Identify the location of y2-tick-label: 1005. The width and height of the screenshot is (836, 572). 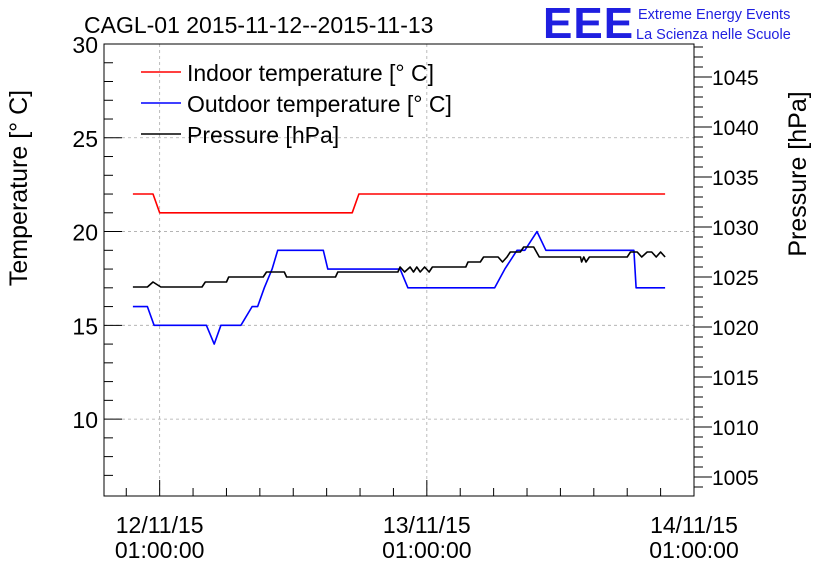
(735, 478).